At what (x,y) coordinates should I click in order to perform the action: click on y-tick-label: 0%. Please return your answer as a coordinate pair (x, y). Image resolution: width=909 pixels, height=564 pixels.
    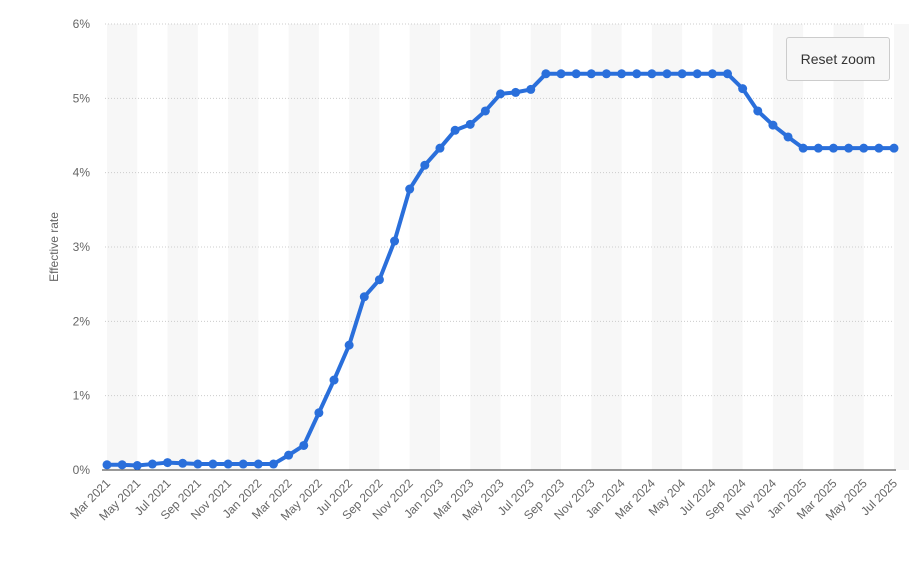
    Looking at the image, I should click on (82, 470).